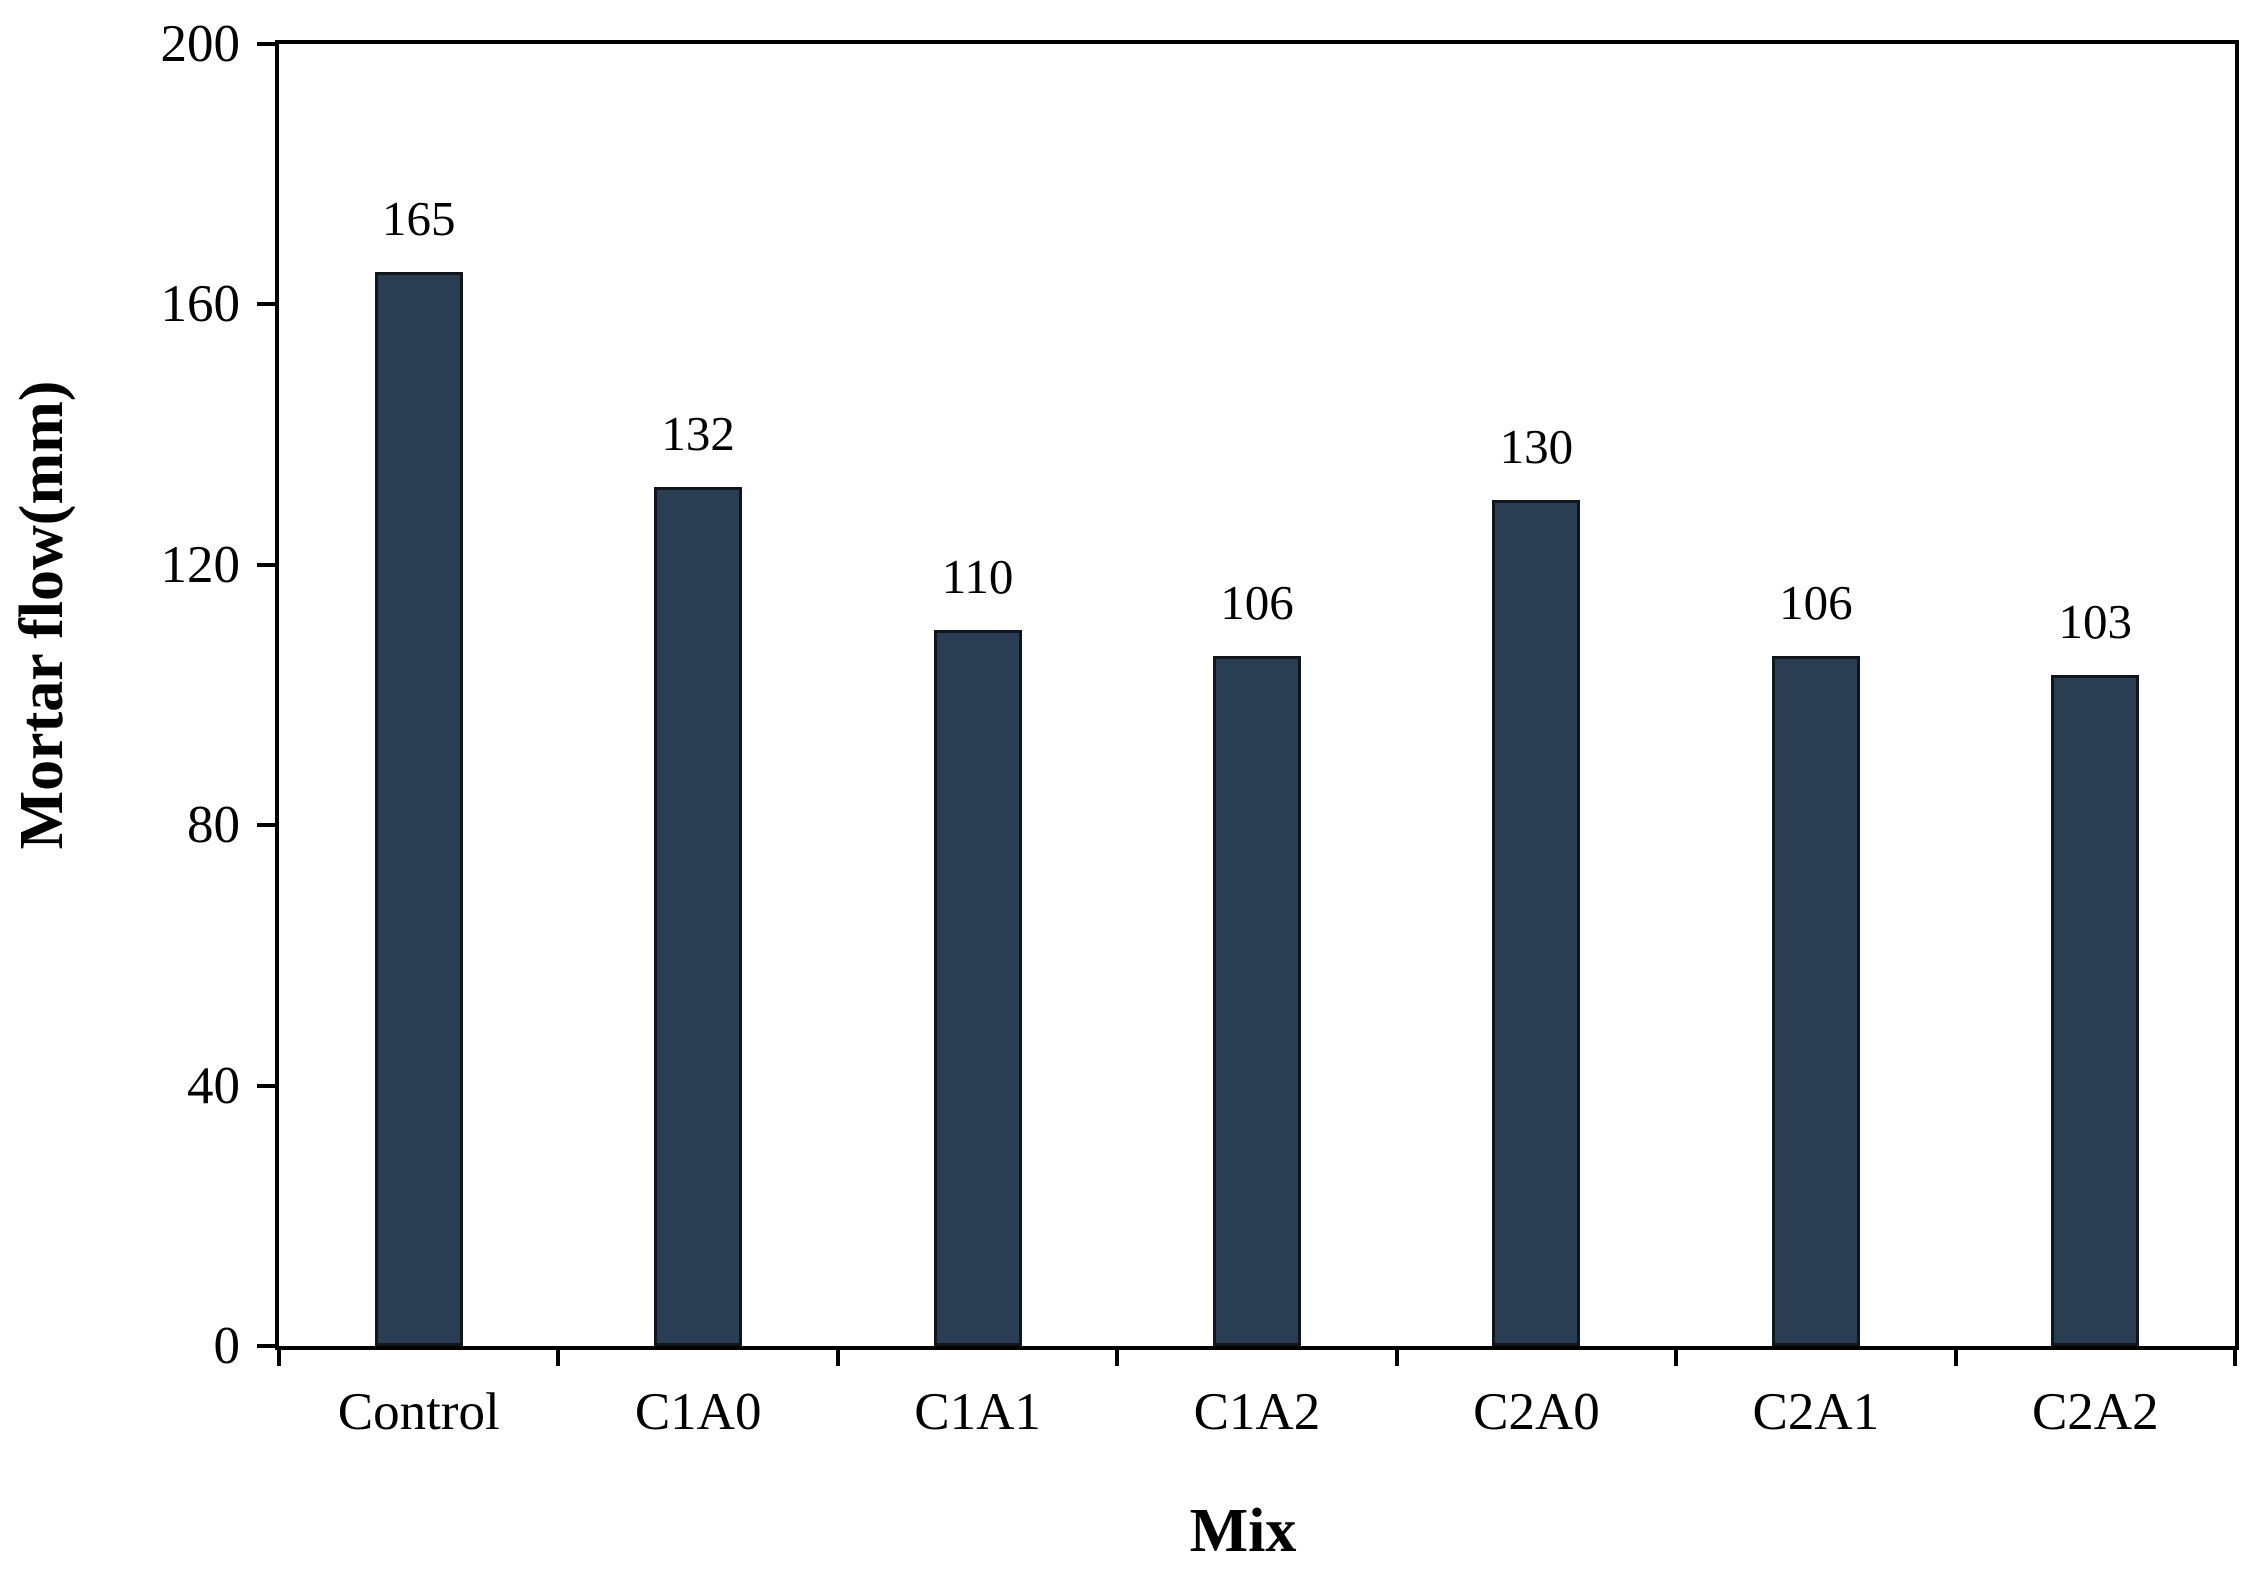 The width and height of the screenshot is (2255, 1582). Describe the element at coordinates (227, 1346) in the screenshot. I see `y-tick-label: 0` at that location.